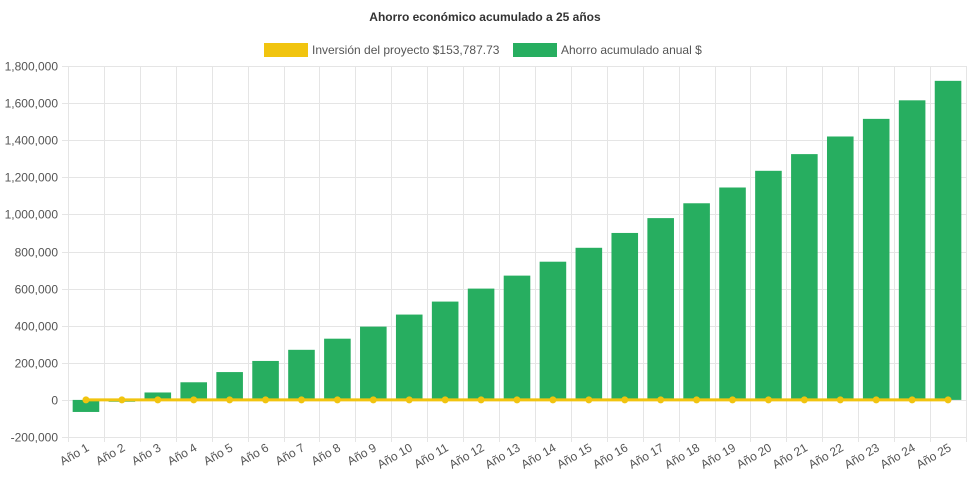 This screenshot has height=485, width=971. Describe the element at coordinates (32, 215) in the screenshot. I see `y-tick-label: 1,000,000` at that location.